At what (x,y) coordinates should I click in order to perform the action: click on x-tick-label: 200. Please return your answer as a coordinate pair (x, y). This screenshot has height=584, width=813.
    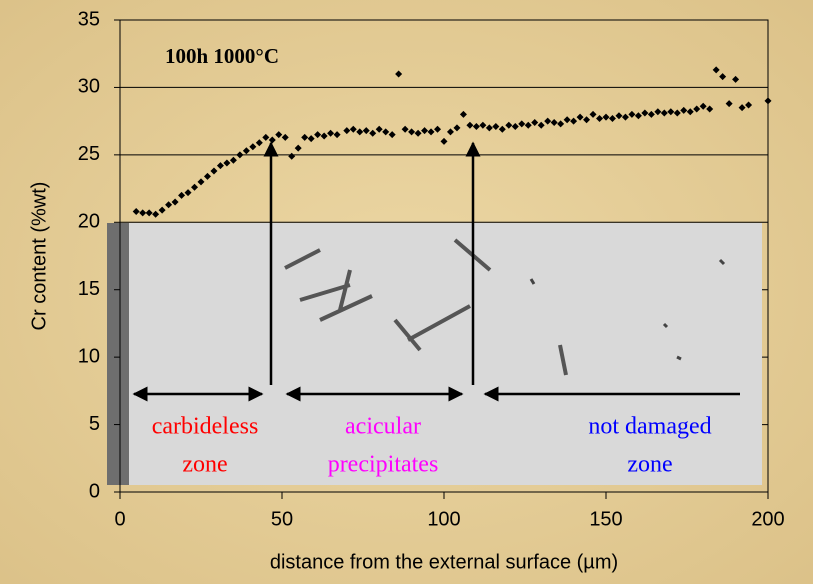
    Looking at the image, I should click on (767, 519).